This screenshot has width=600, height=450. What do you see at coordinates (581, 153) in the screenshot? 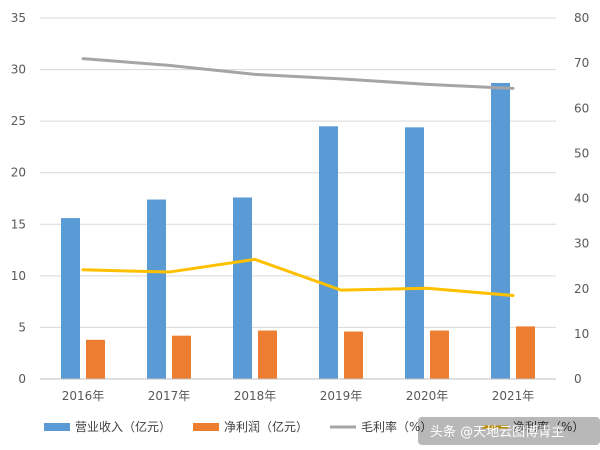
I see `y-right-tick-label: 50` at bounding box center [581, 153].